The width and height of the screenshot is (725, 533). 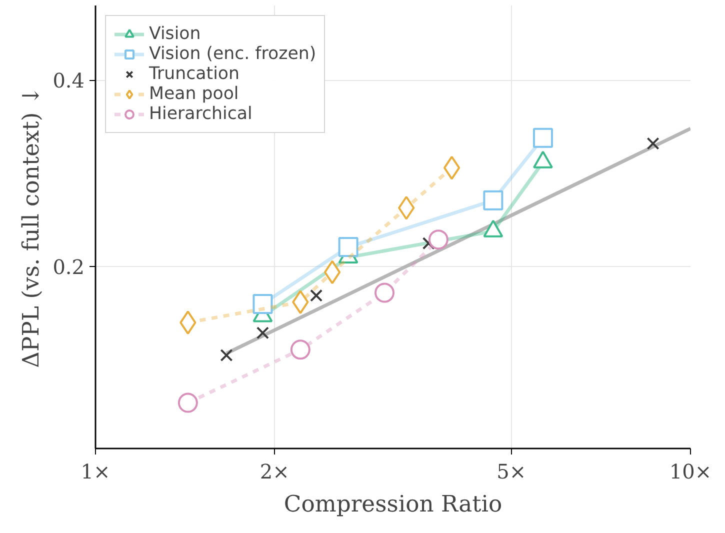 What do you see at coordinates (95, 472) in the screenshot?
I see `x-tick-label: 1×` at bounding box center [95, 472].